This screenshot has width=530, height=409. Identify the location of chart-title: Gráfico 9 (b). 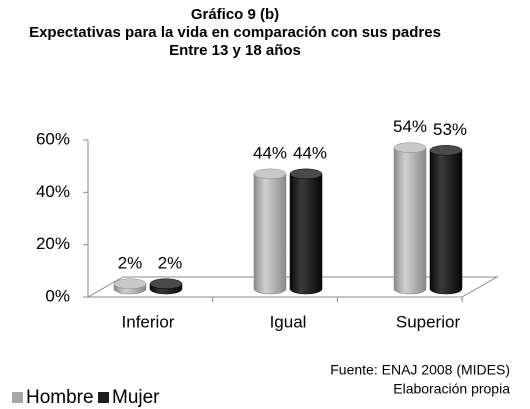
(235, 14).